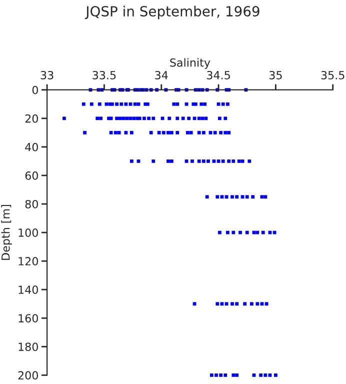  What do you see at coordinates (190, 63) in the screenshot?
I see `x-axis-title: Salinity` at bounding box center [190, 63].